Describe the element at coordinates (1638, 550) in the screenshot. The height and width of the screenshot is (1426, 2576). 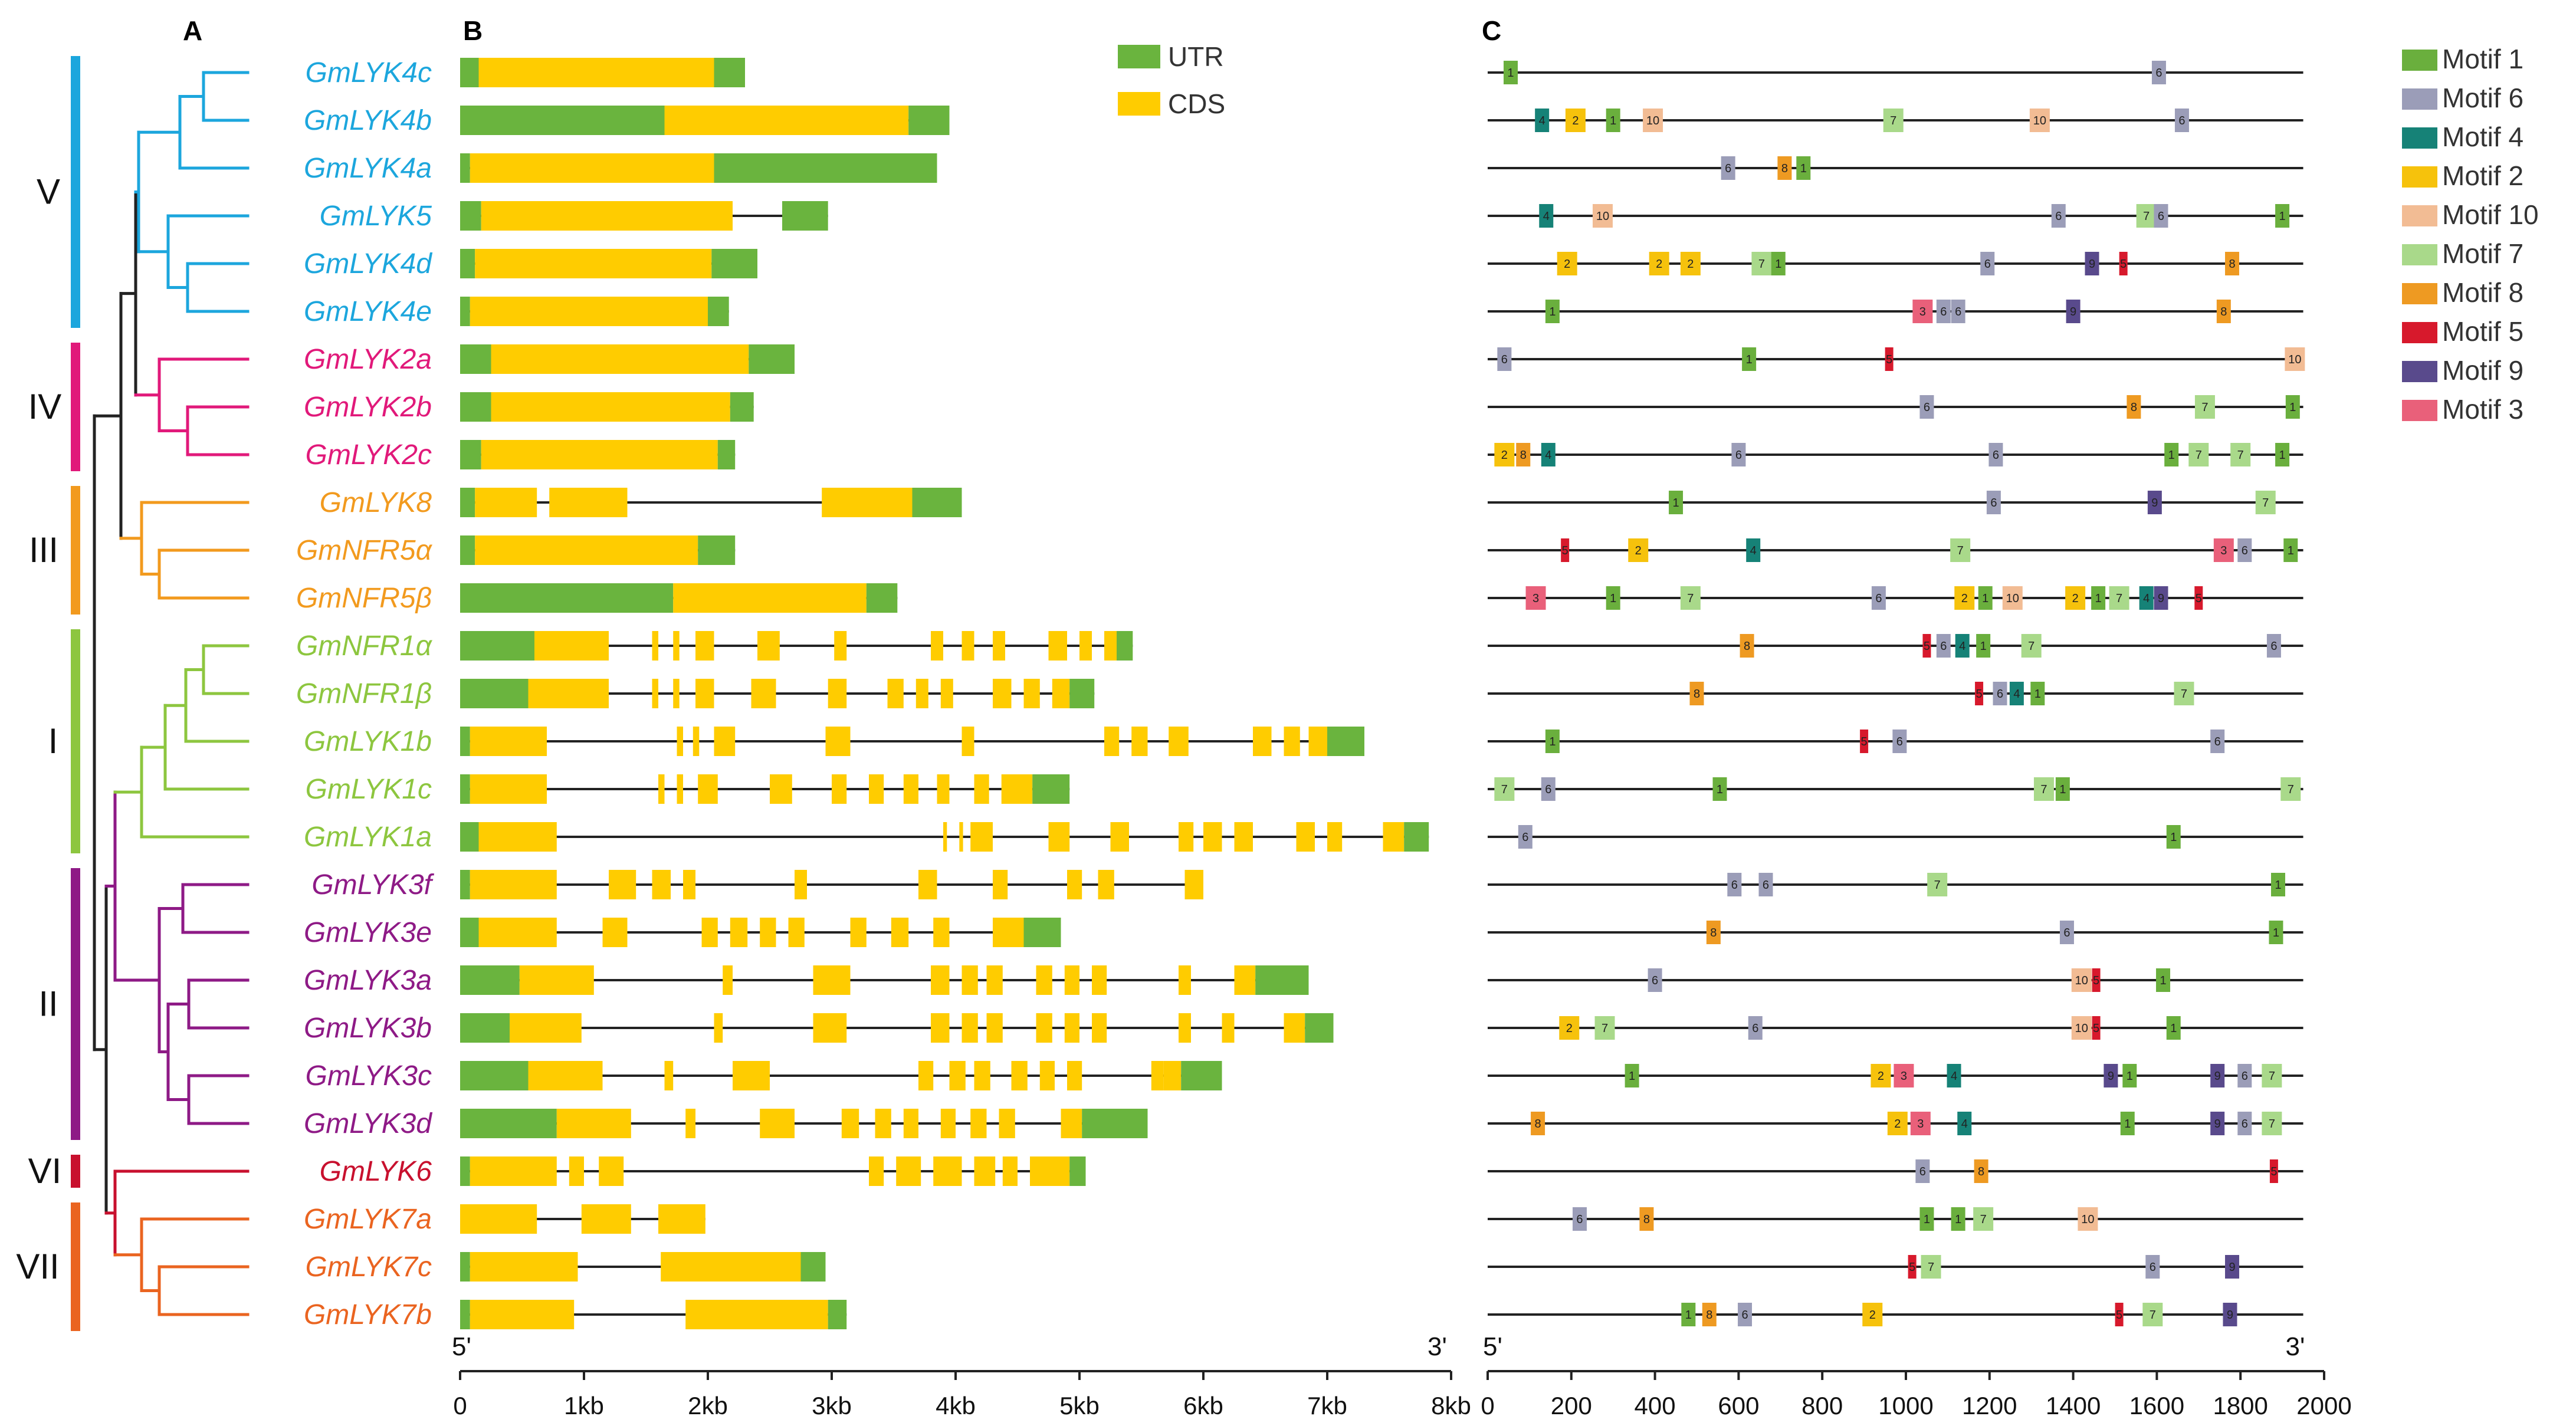
I see `motif-2-box` at that location.